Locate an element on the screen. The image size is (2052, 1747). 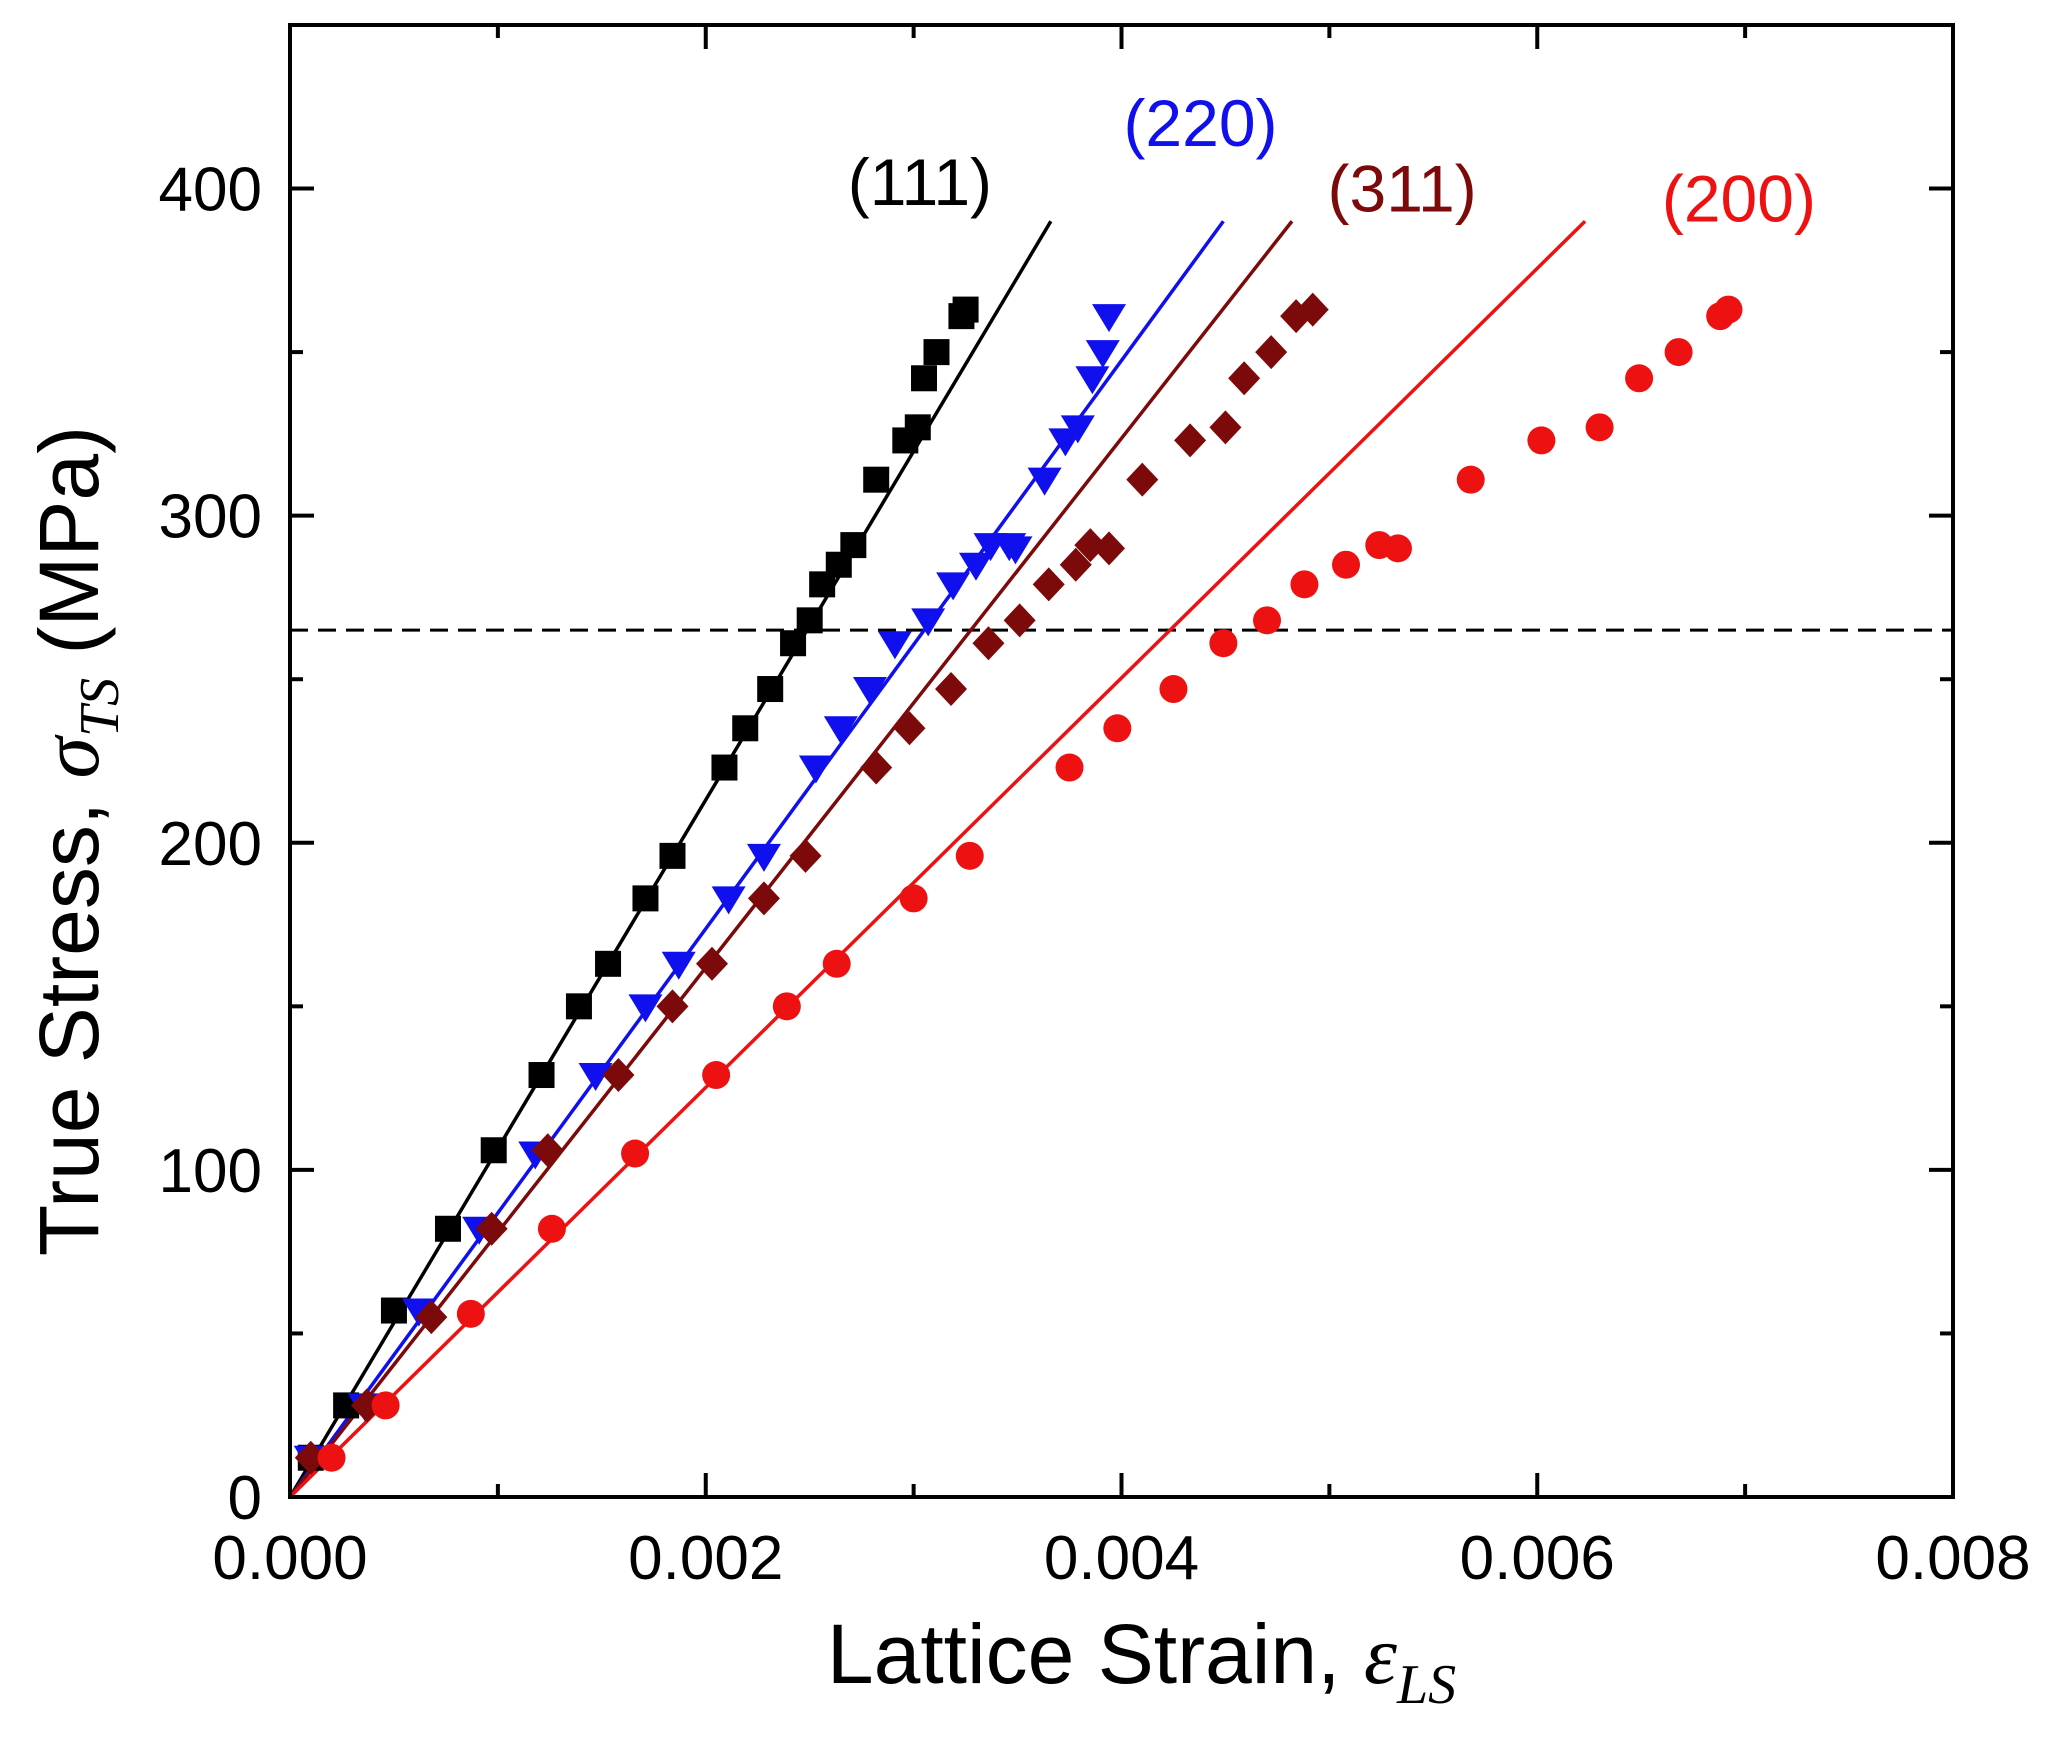
y-axis-units: (MPa) is located at coordinates (69, 552).